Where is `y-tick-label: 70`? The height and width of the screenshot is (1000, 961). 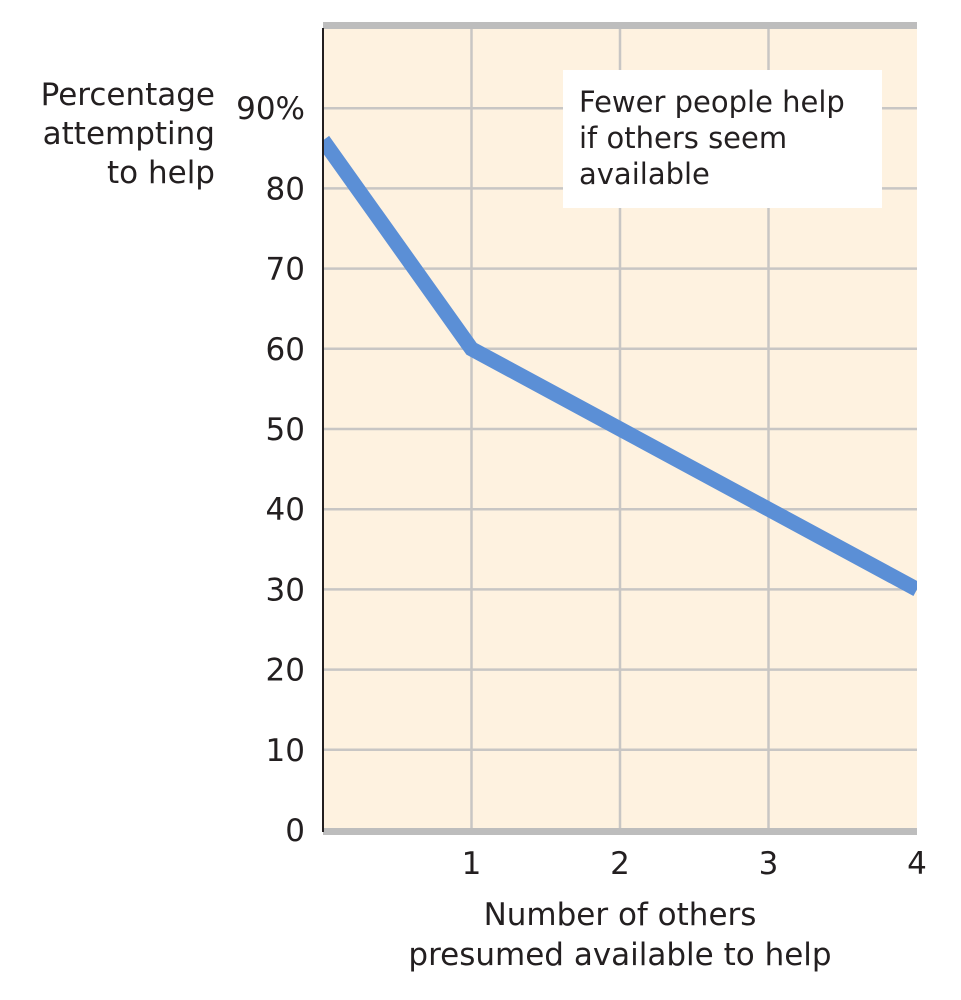 y-tick-label: 70 is located at coordinates (285, 270).